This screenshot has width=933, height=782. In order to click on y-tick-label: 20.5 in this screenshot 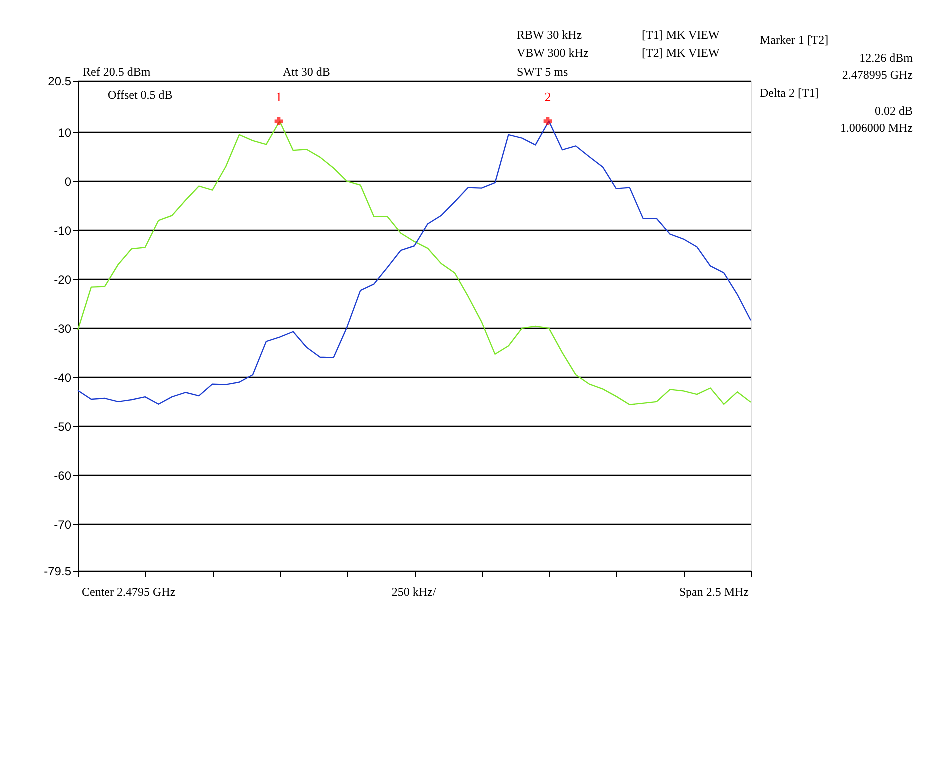, I will do `click(60, 81)`.